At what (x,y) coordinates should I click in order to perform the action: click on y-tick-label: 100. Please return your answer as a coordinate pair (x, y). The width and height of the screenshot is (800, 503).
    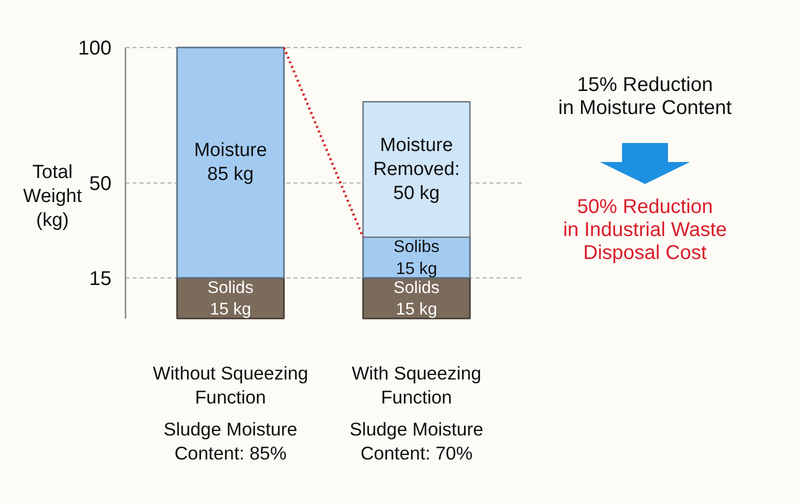
    Looking at the image, I should click on (95, 49).